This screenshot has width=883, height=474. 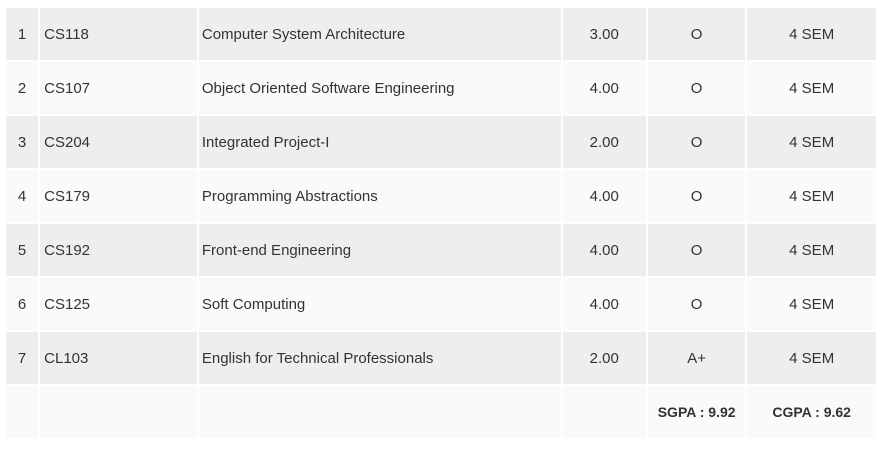 I want to click on course-code: CS204, so click(x=118, y=142).